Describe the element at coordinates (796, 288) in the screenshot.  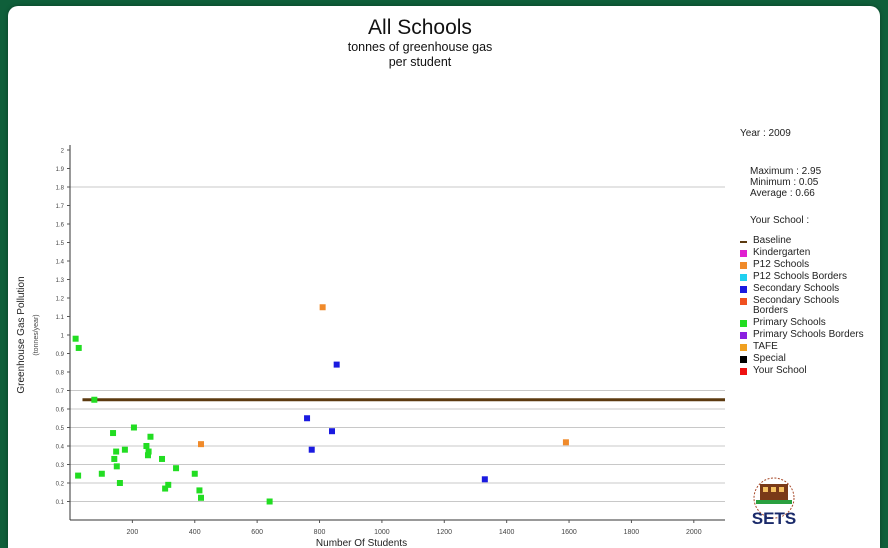
I see `legend-label: Secondary Schools` at that location.